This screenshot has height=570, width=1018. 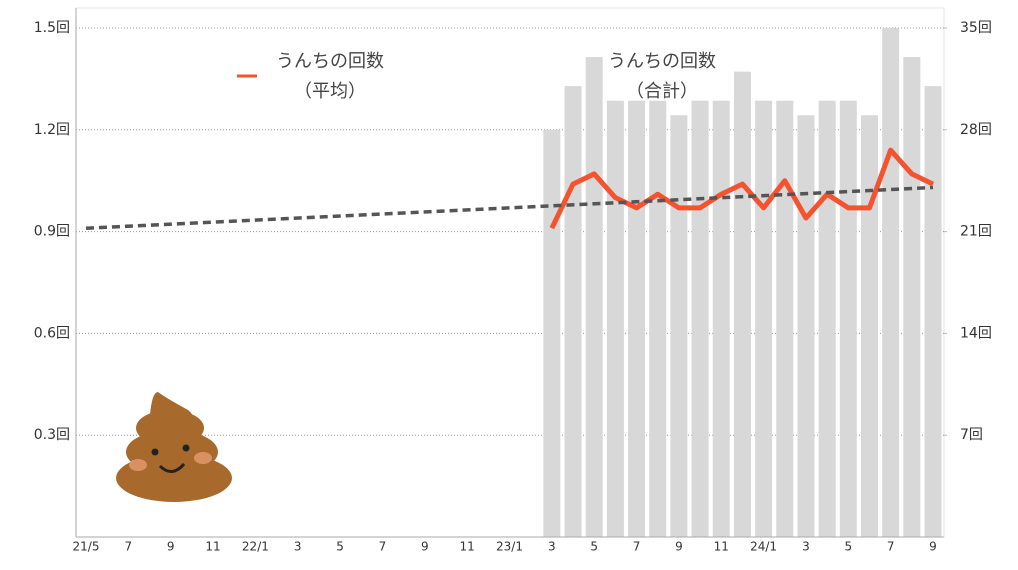 What do you see at coordinates (255, 547) in the screenshot?
I see `x-tick-label: 22/1` at bounding box center [255, 547].